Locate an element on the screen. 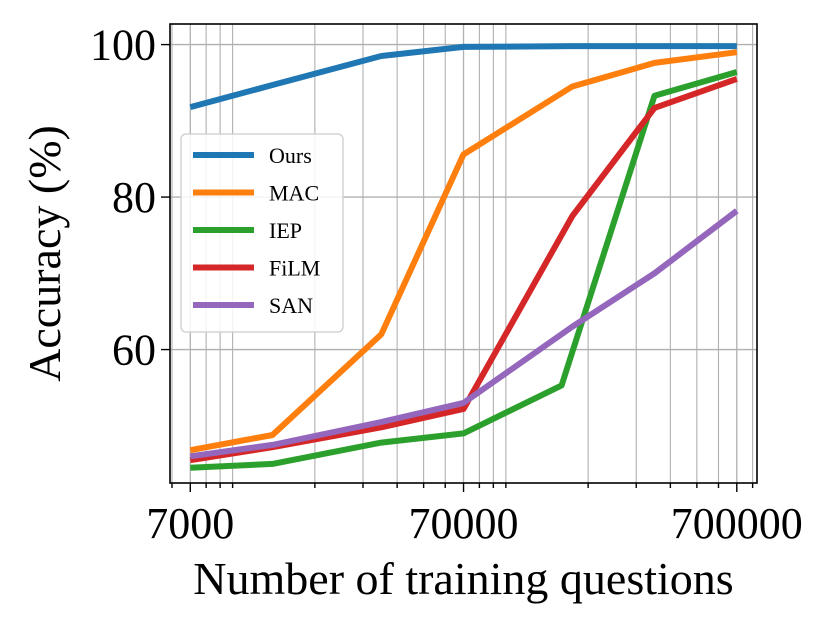 The width and height of the screenshot is (830, 623). y-tick-label: 80 is located at coordinates (134, 197).